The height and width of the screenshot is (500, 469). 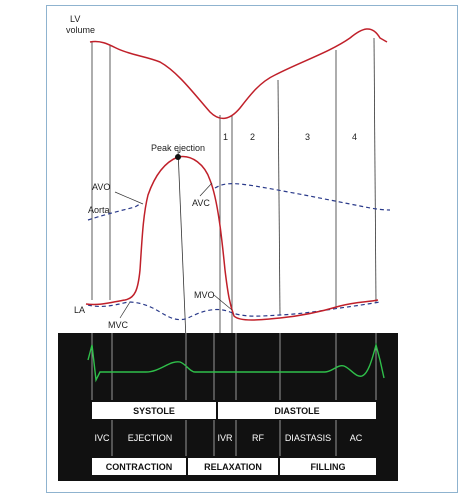 I want to click on systole-label: SYSTOLE, so click(x=154, y=411).